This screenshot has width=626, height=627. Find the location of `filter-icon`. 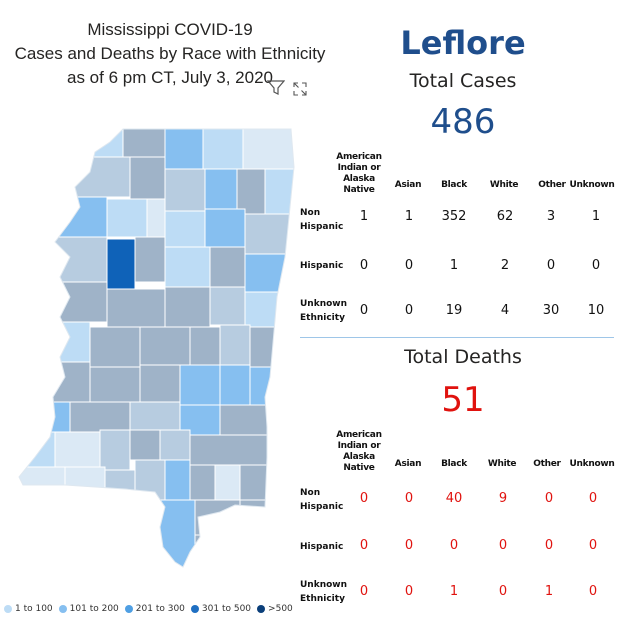

filter-icon is located at coordinates (276, 88).